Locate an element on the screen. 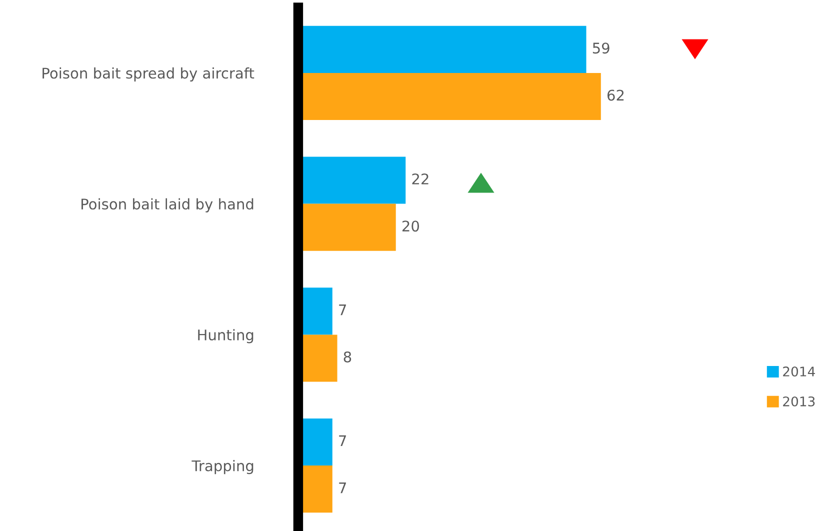 This screenshot has width=817, height=531. legend-label: 2013 is located at coordinates (799, 401).